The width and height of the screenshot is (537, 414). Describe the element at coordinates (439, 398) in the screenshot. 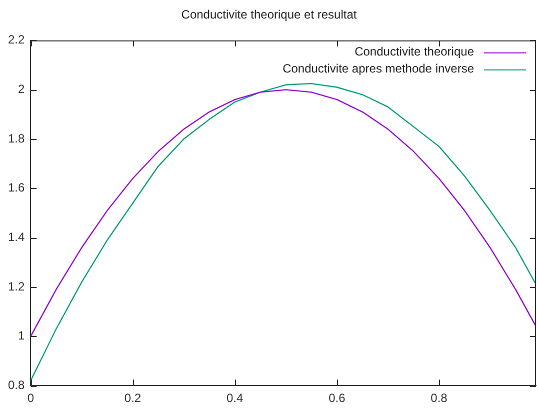

I see `x-tick-label: 0.8` at that location.